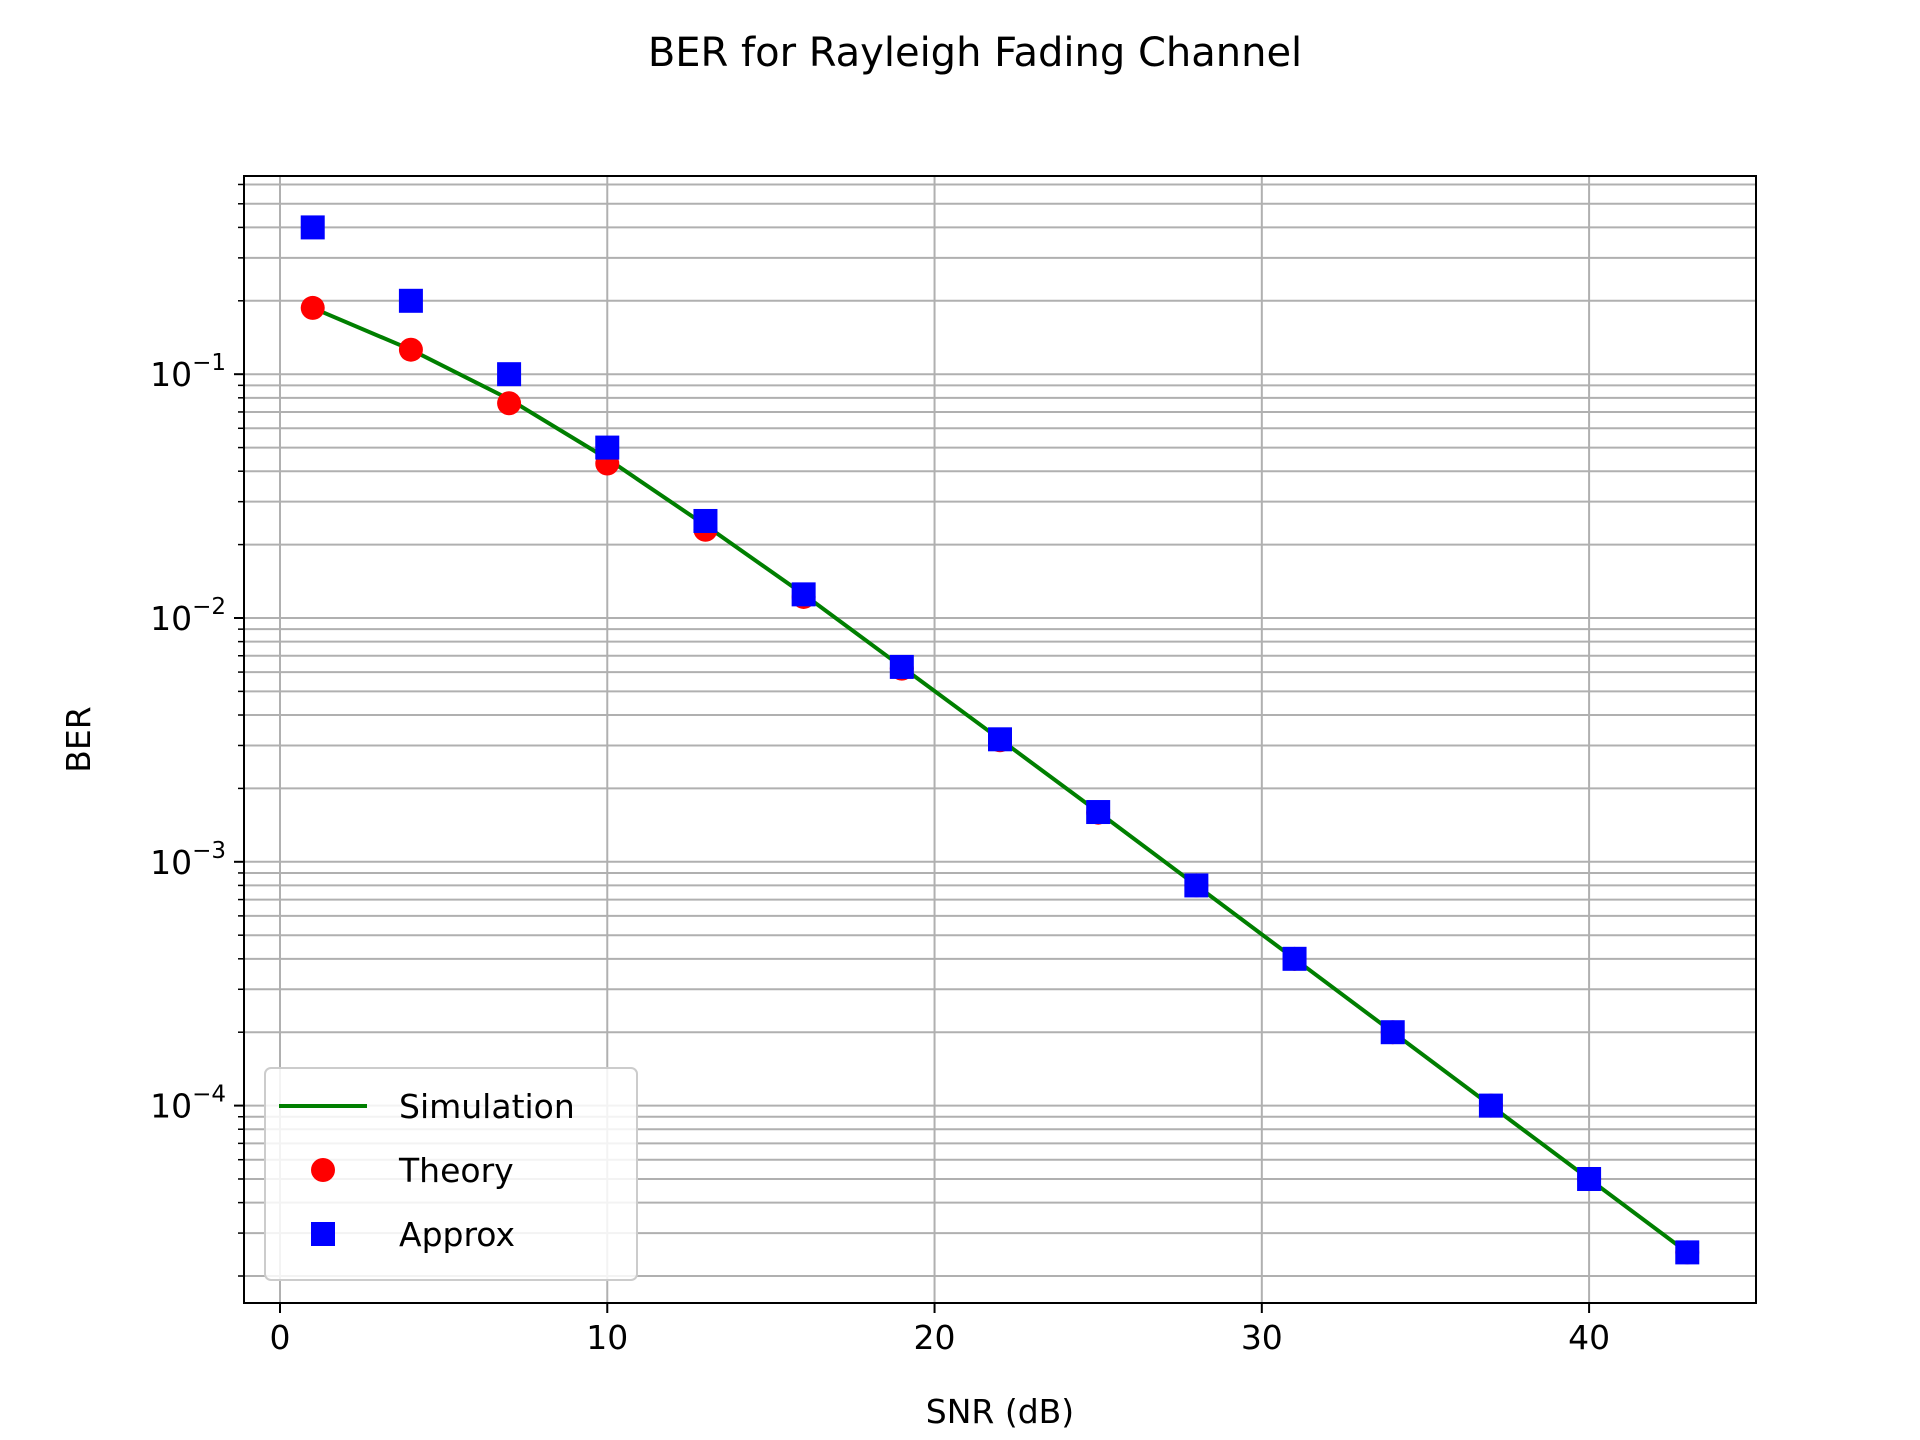 This screenshot has height=1440, width=1920. I want to click on y-tick-label: 10⁻², so click(188, 616).